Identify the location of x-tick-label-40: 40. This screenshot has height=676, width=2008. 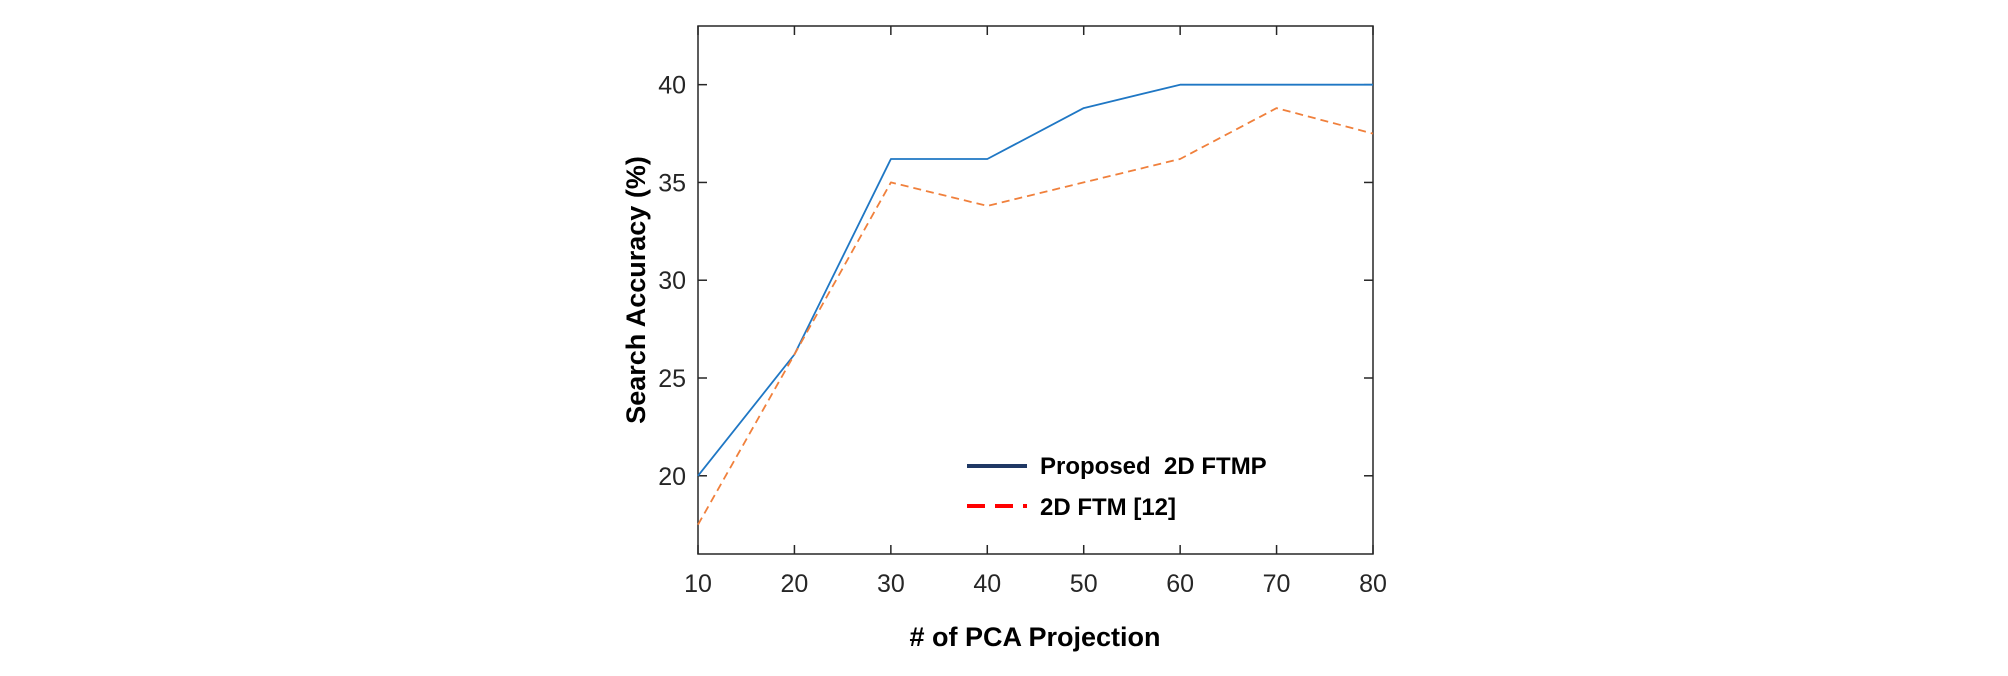
(987, 584).